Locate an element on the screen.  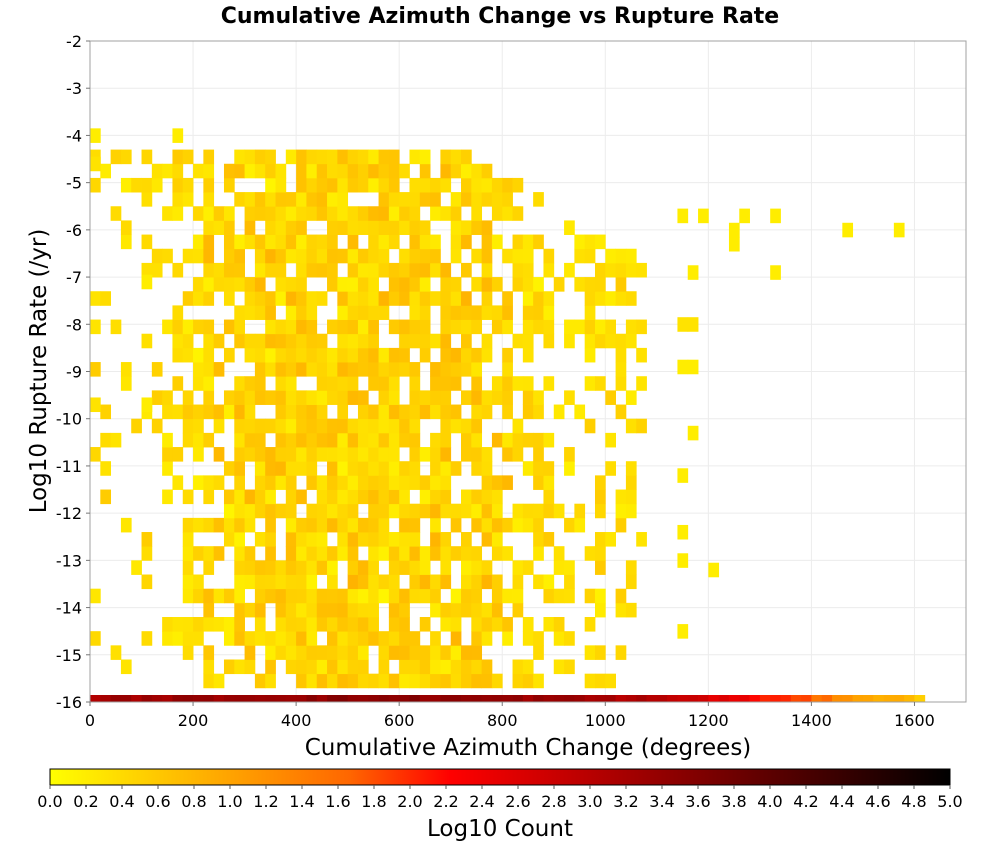
y-tick-label: -8 is located at coordinates (74, 324).